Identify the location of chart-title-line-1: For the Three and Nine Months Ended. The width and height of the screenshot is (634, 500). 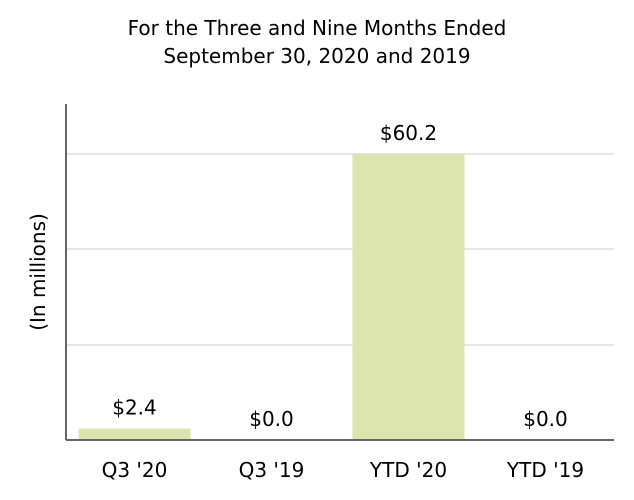
(317, 28).